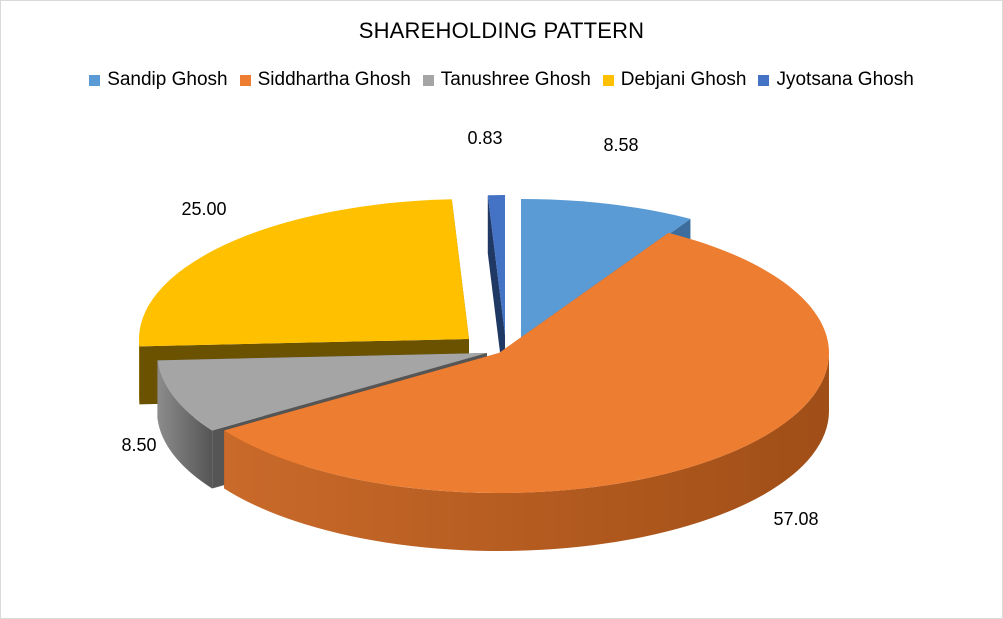  I want to click on slice-cut-face, so click(496, 294).